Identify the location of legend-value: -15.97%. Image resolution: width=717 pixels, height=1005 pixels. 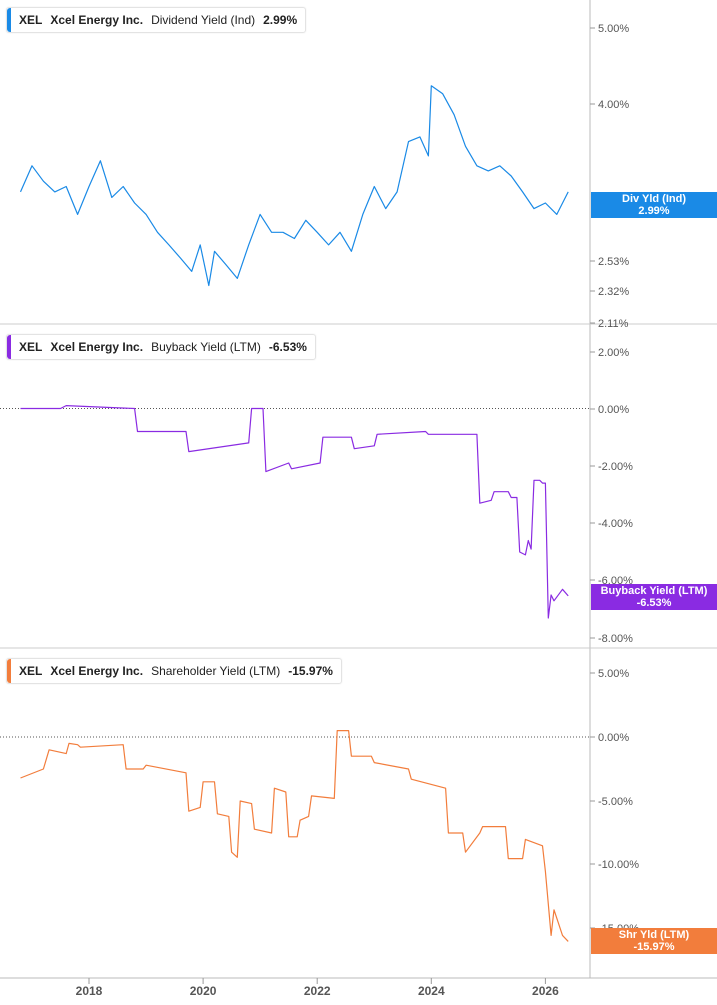
(310, 671).